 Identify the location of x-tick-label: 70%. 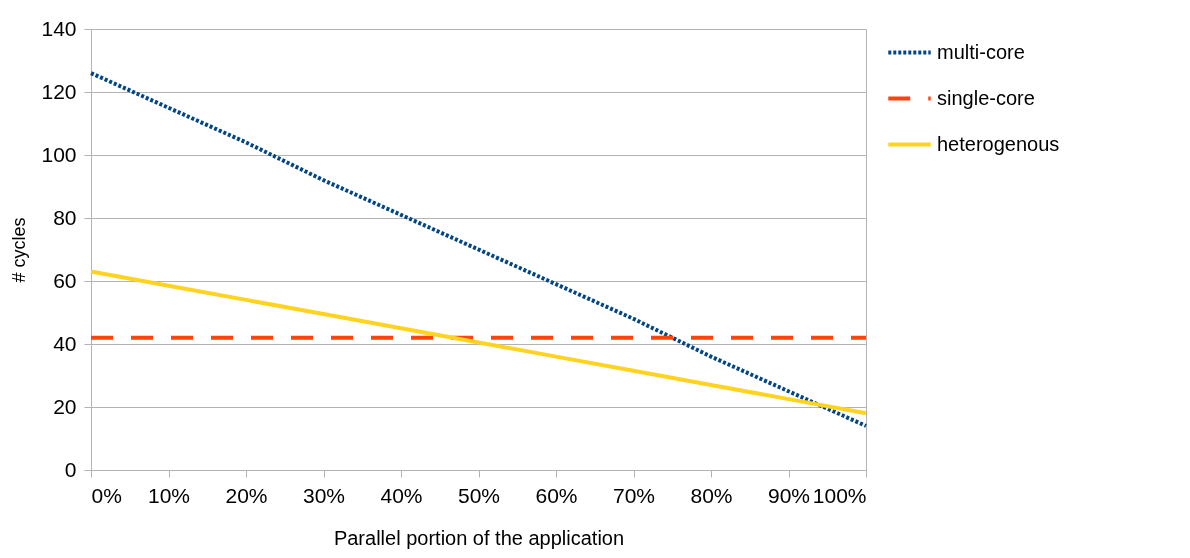
(634, 495).